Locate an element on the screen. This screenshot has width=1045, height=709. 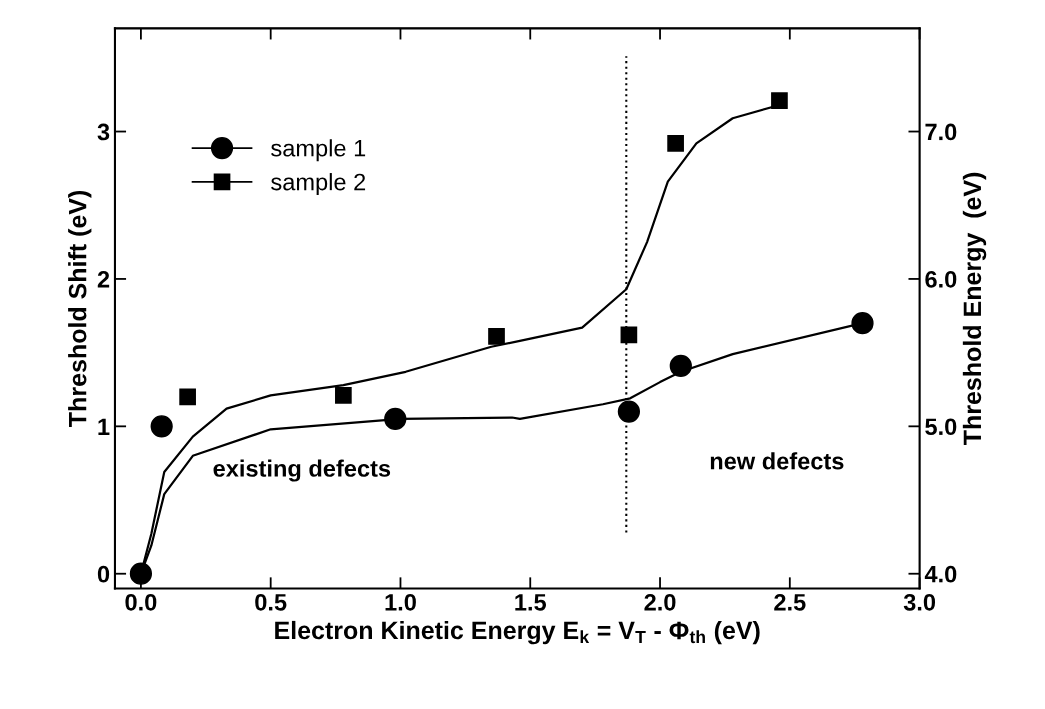
x-tick-label: 2.5 is located at coordinates (790, 602).